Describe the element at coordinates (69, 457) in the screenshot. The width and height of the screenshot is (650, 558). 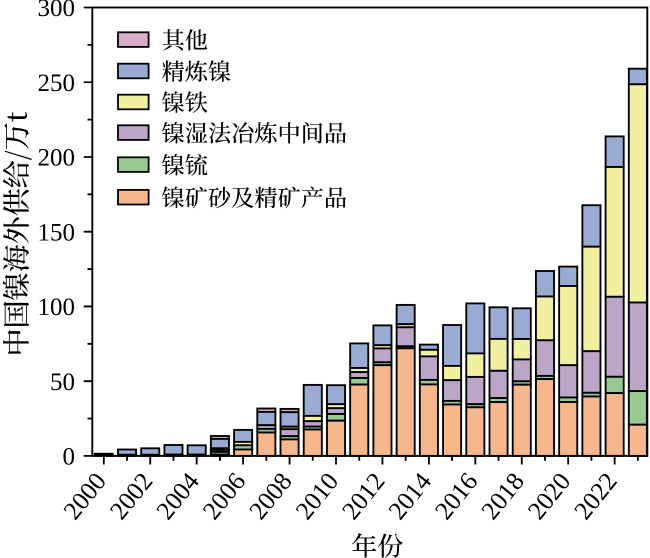
I see `svg-text: 0` at that location.